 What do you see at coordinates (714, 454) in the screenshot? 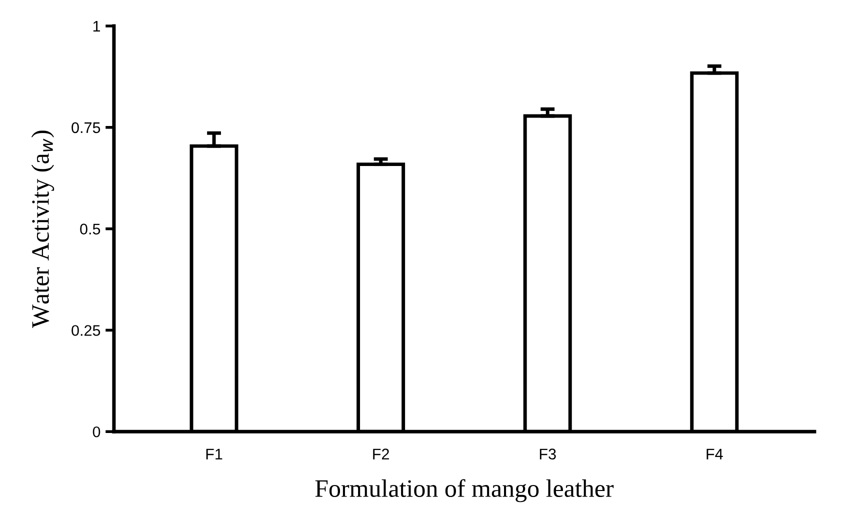
I see `x-tick-label: F4` at bounding box center [714, 454].